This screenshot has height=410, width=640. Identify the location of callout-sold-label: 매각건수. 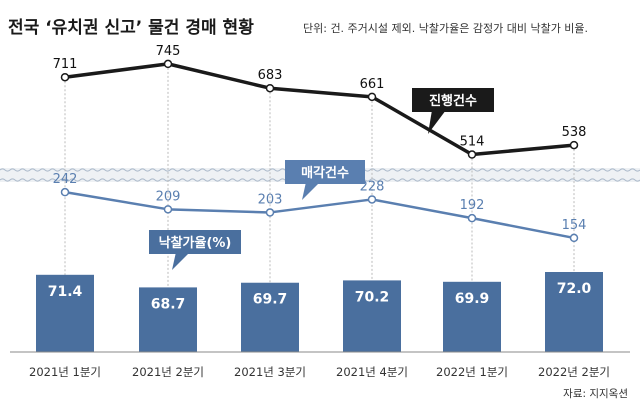
(325, 173).